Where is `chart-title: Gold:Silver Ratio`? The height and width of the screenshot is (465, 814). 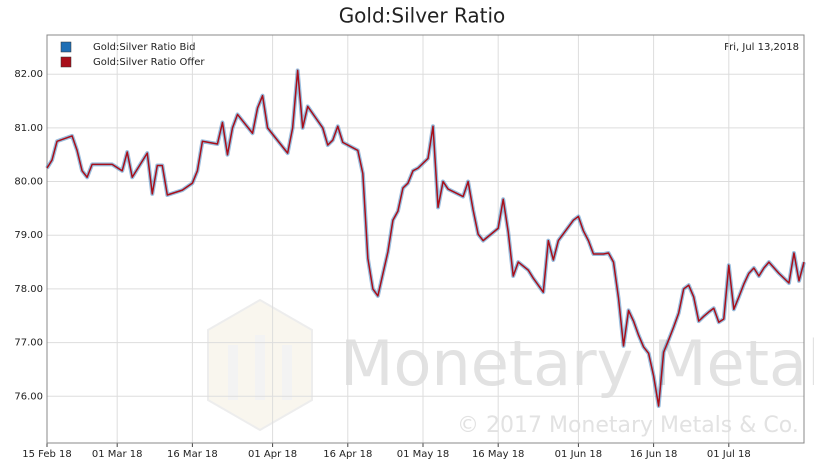 chart-title: Gold:Silver Ratio is located at coordinates (422, 16).